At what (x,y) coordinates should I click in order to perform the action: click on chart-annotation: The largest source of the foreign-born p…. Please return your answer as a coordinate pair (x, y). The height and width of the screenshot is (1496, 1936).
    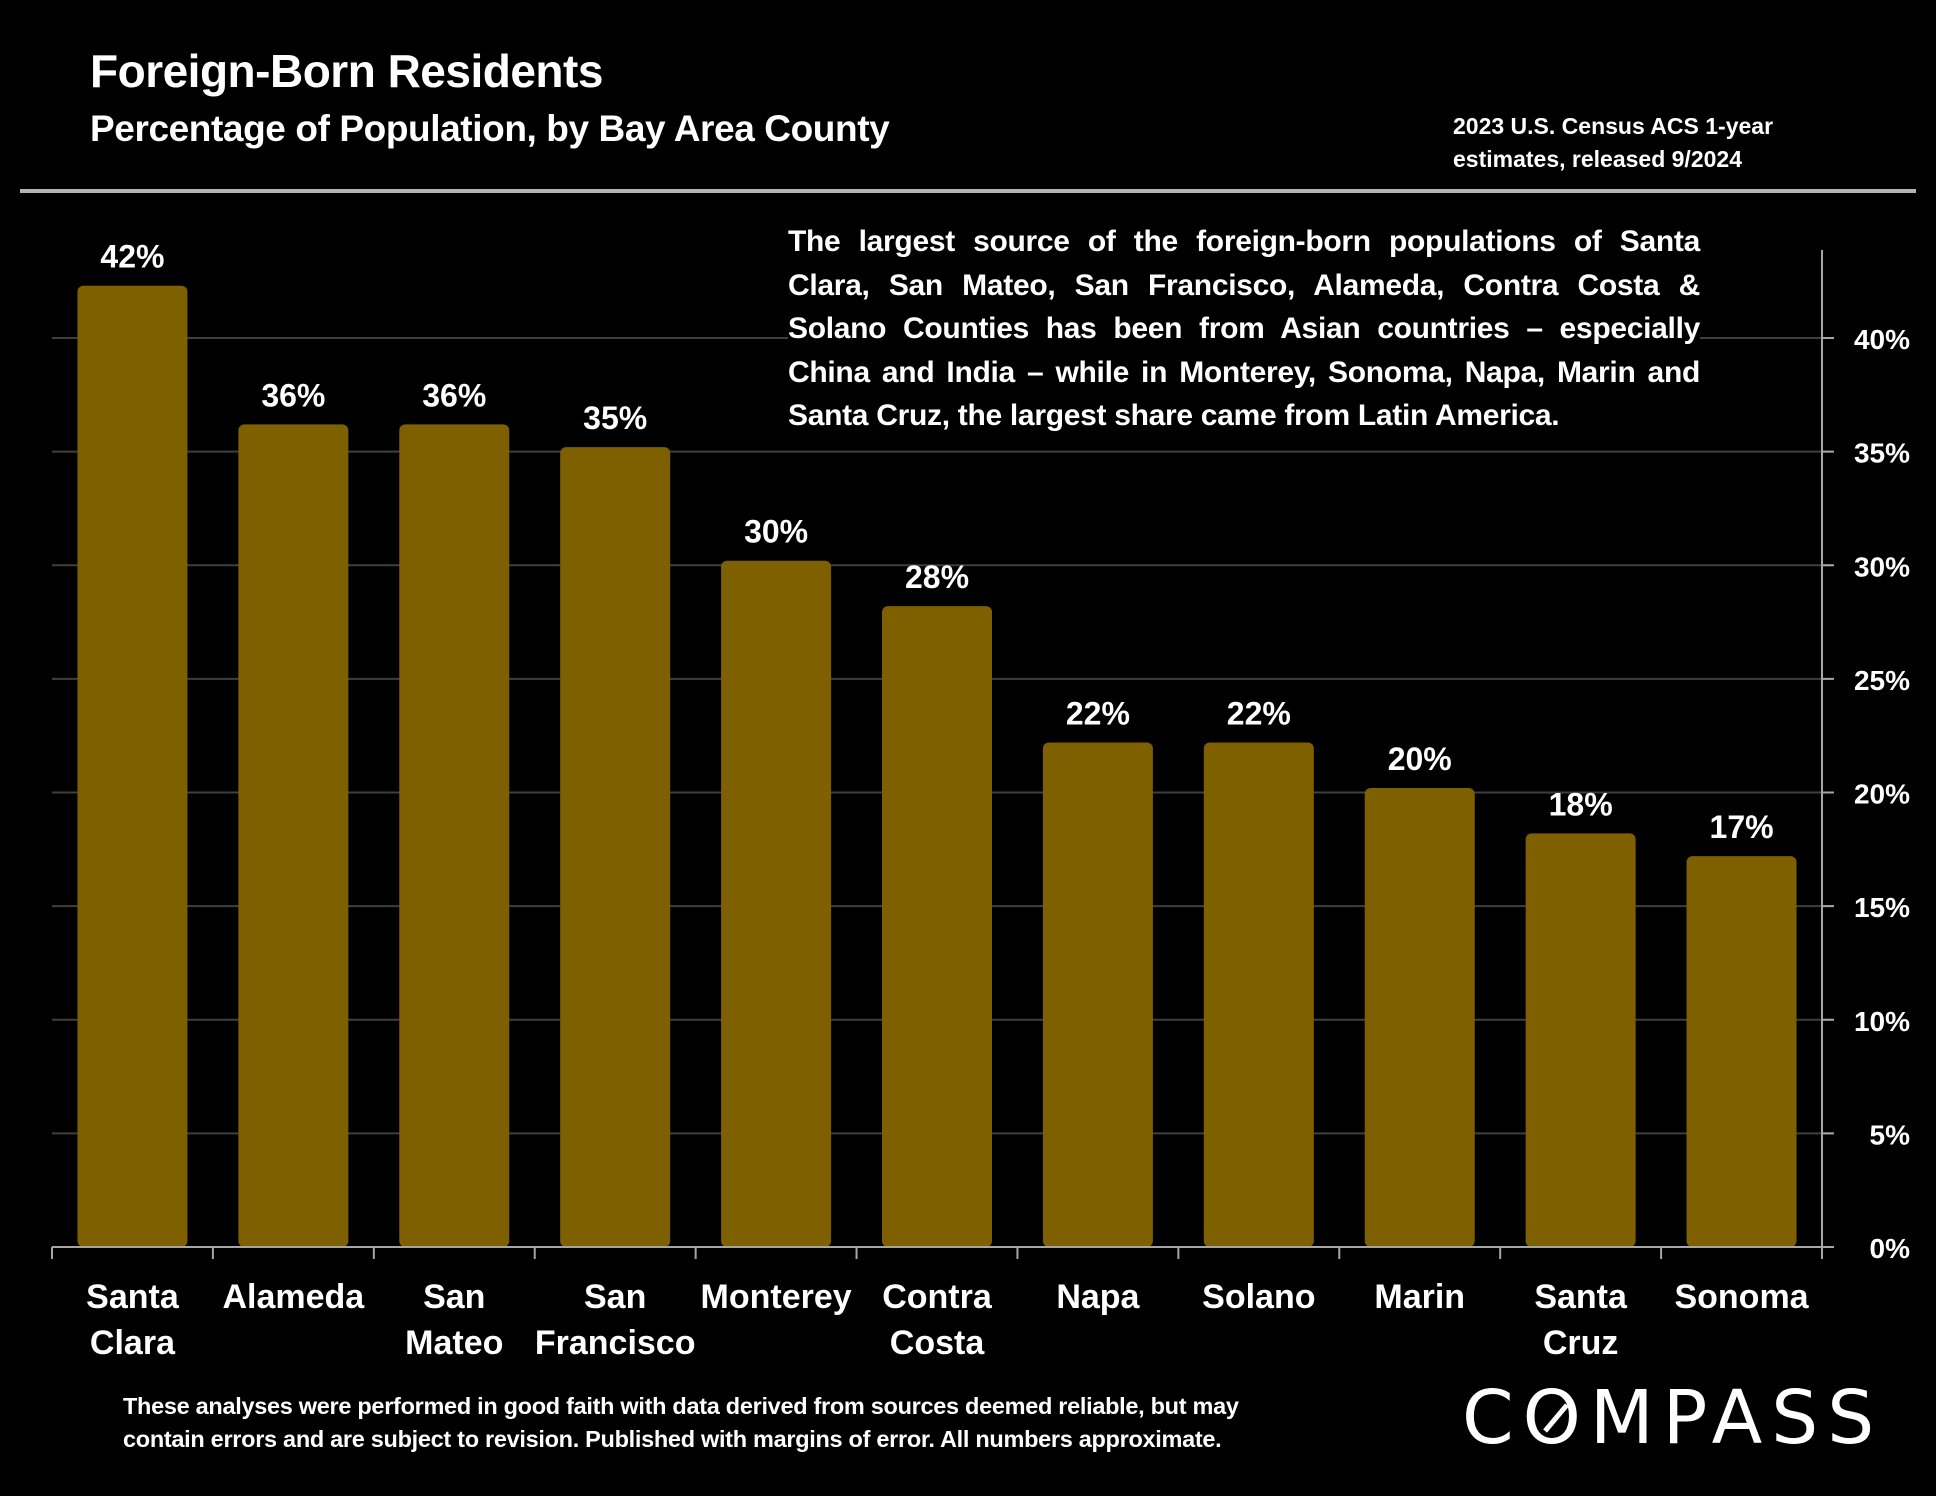
    Looking at the image, I should click on (1244, 329).